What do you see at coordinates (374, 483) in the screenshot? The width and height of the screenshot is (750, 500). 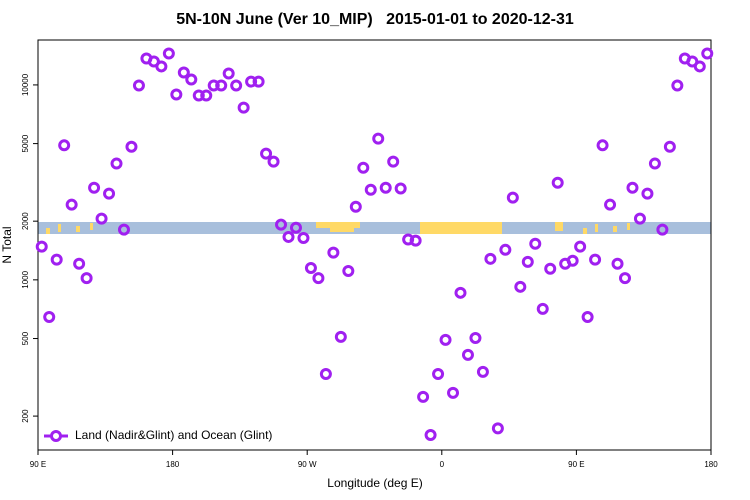 I see `x-axis-label: Longitude (deg E)` at bounding box center [374, 483].